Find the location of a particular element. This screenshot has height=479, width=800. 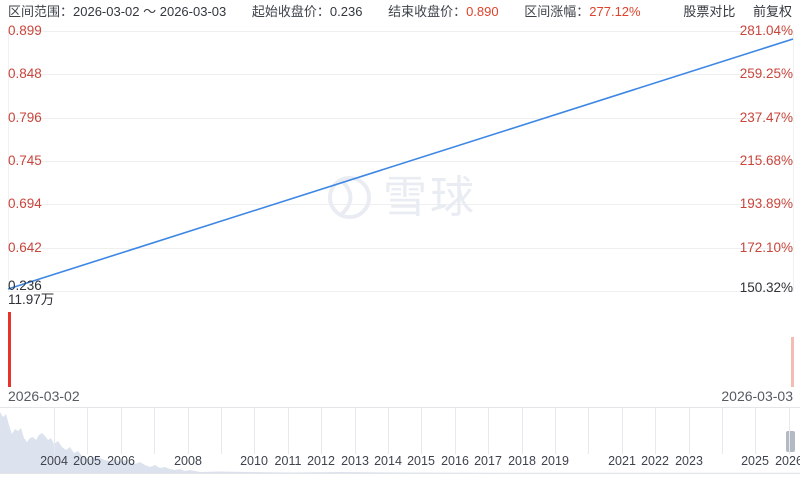

start-price-value: 0.236 is located at coordinates (346, 11).